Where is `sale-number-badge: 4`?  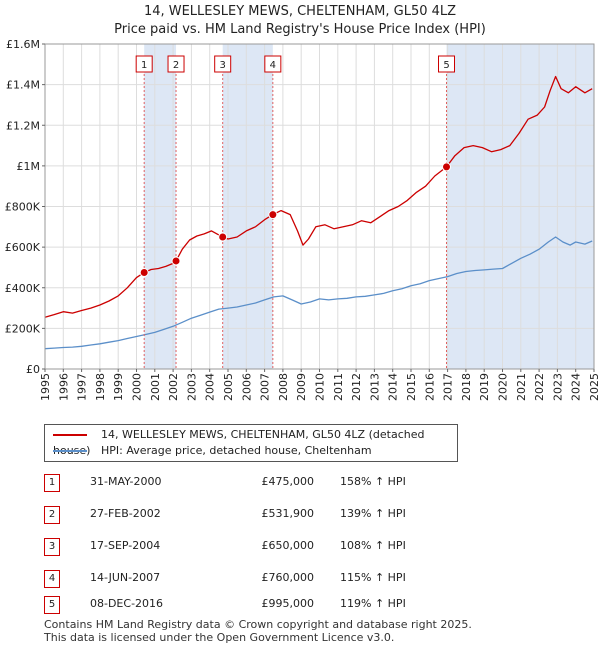 sale-number-badge: 4 is located at coordinates (52, 579).